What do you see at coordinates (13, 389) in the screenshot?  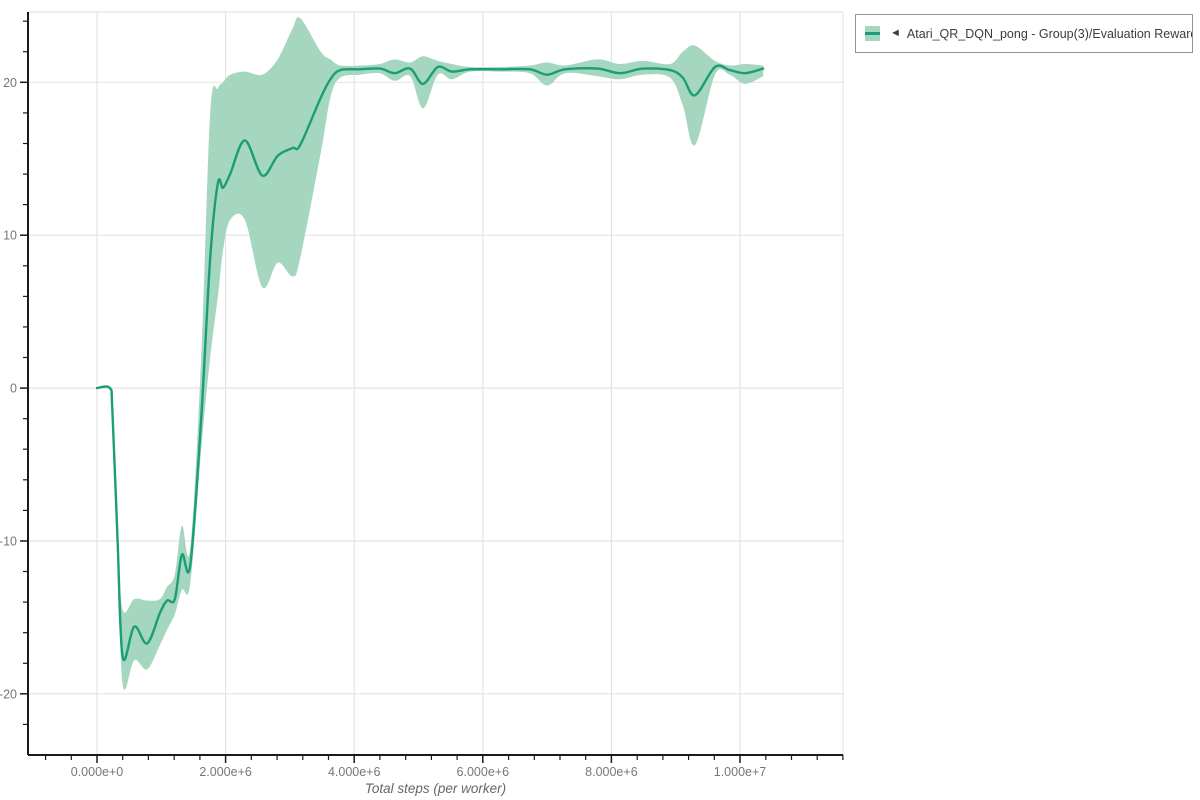 I see `y-tick-label: 0` at bounding box center [13, 389].